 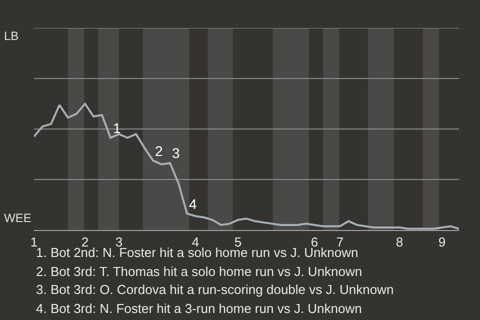 I want to click on annotation: 2, so click(x=159, y=151).